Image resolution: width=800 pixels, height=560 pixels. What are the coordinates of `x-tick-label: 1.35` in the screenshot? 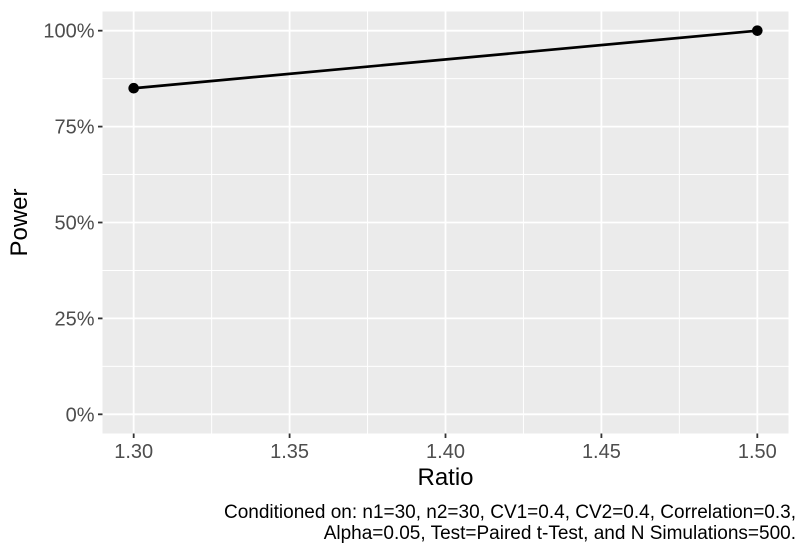 It's located at (289, 452).